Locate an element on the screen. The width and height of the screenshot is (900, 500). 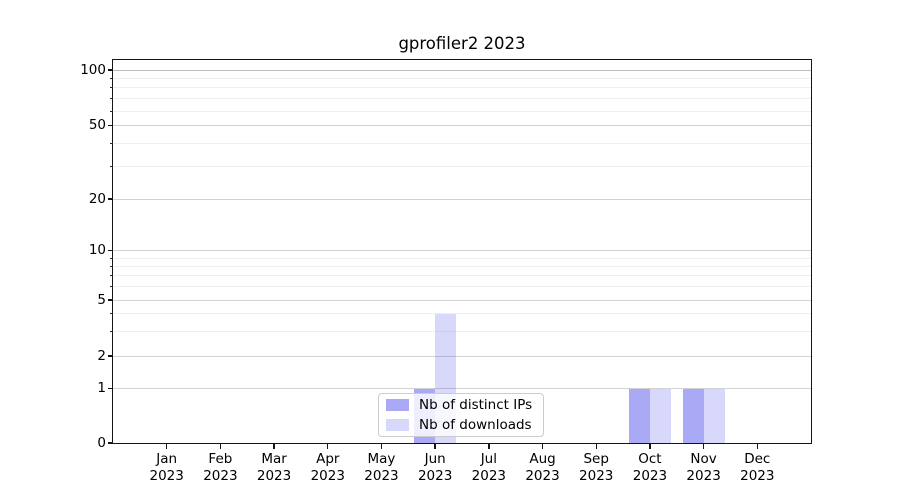
y-tick-label: 100 is located at coordinates (93, 69).